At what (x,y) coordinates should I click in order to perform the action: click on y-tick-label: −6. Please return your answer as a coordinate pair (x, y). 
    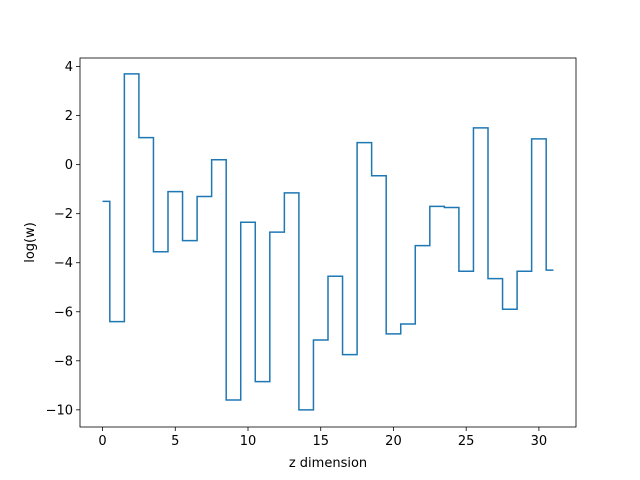
    Looking at the image, I should click on (63, 312).